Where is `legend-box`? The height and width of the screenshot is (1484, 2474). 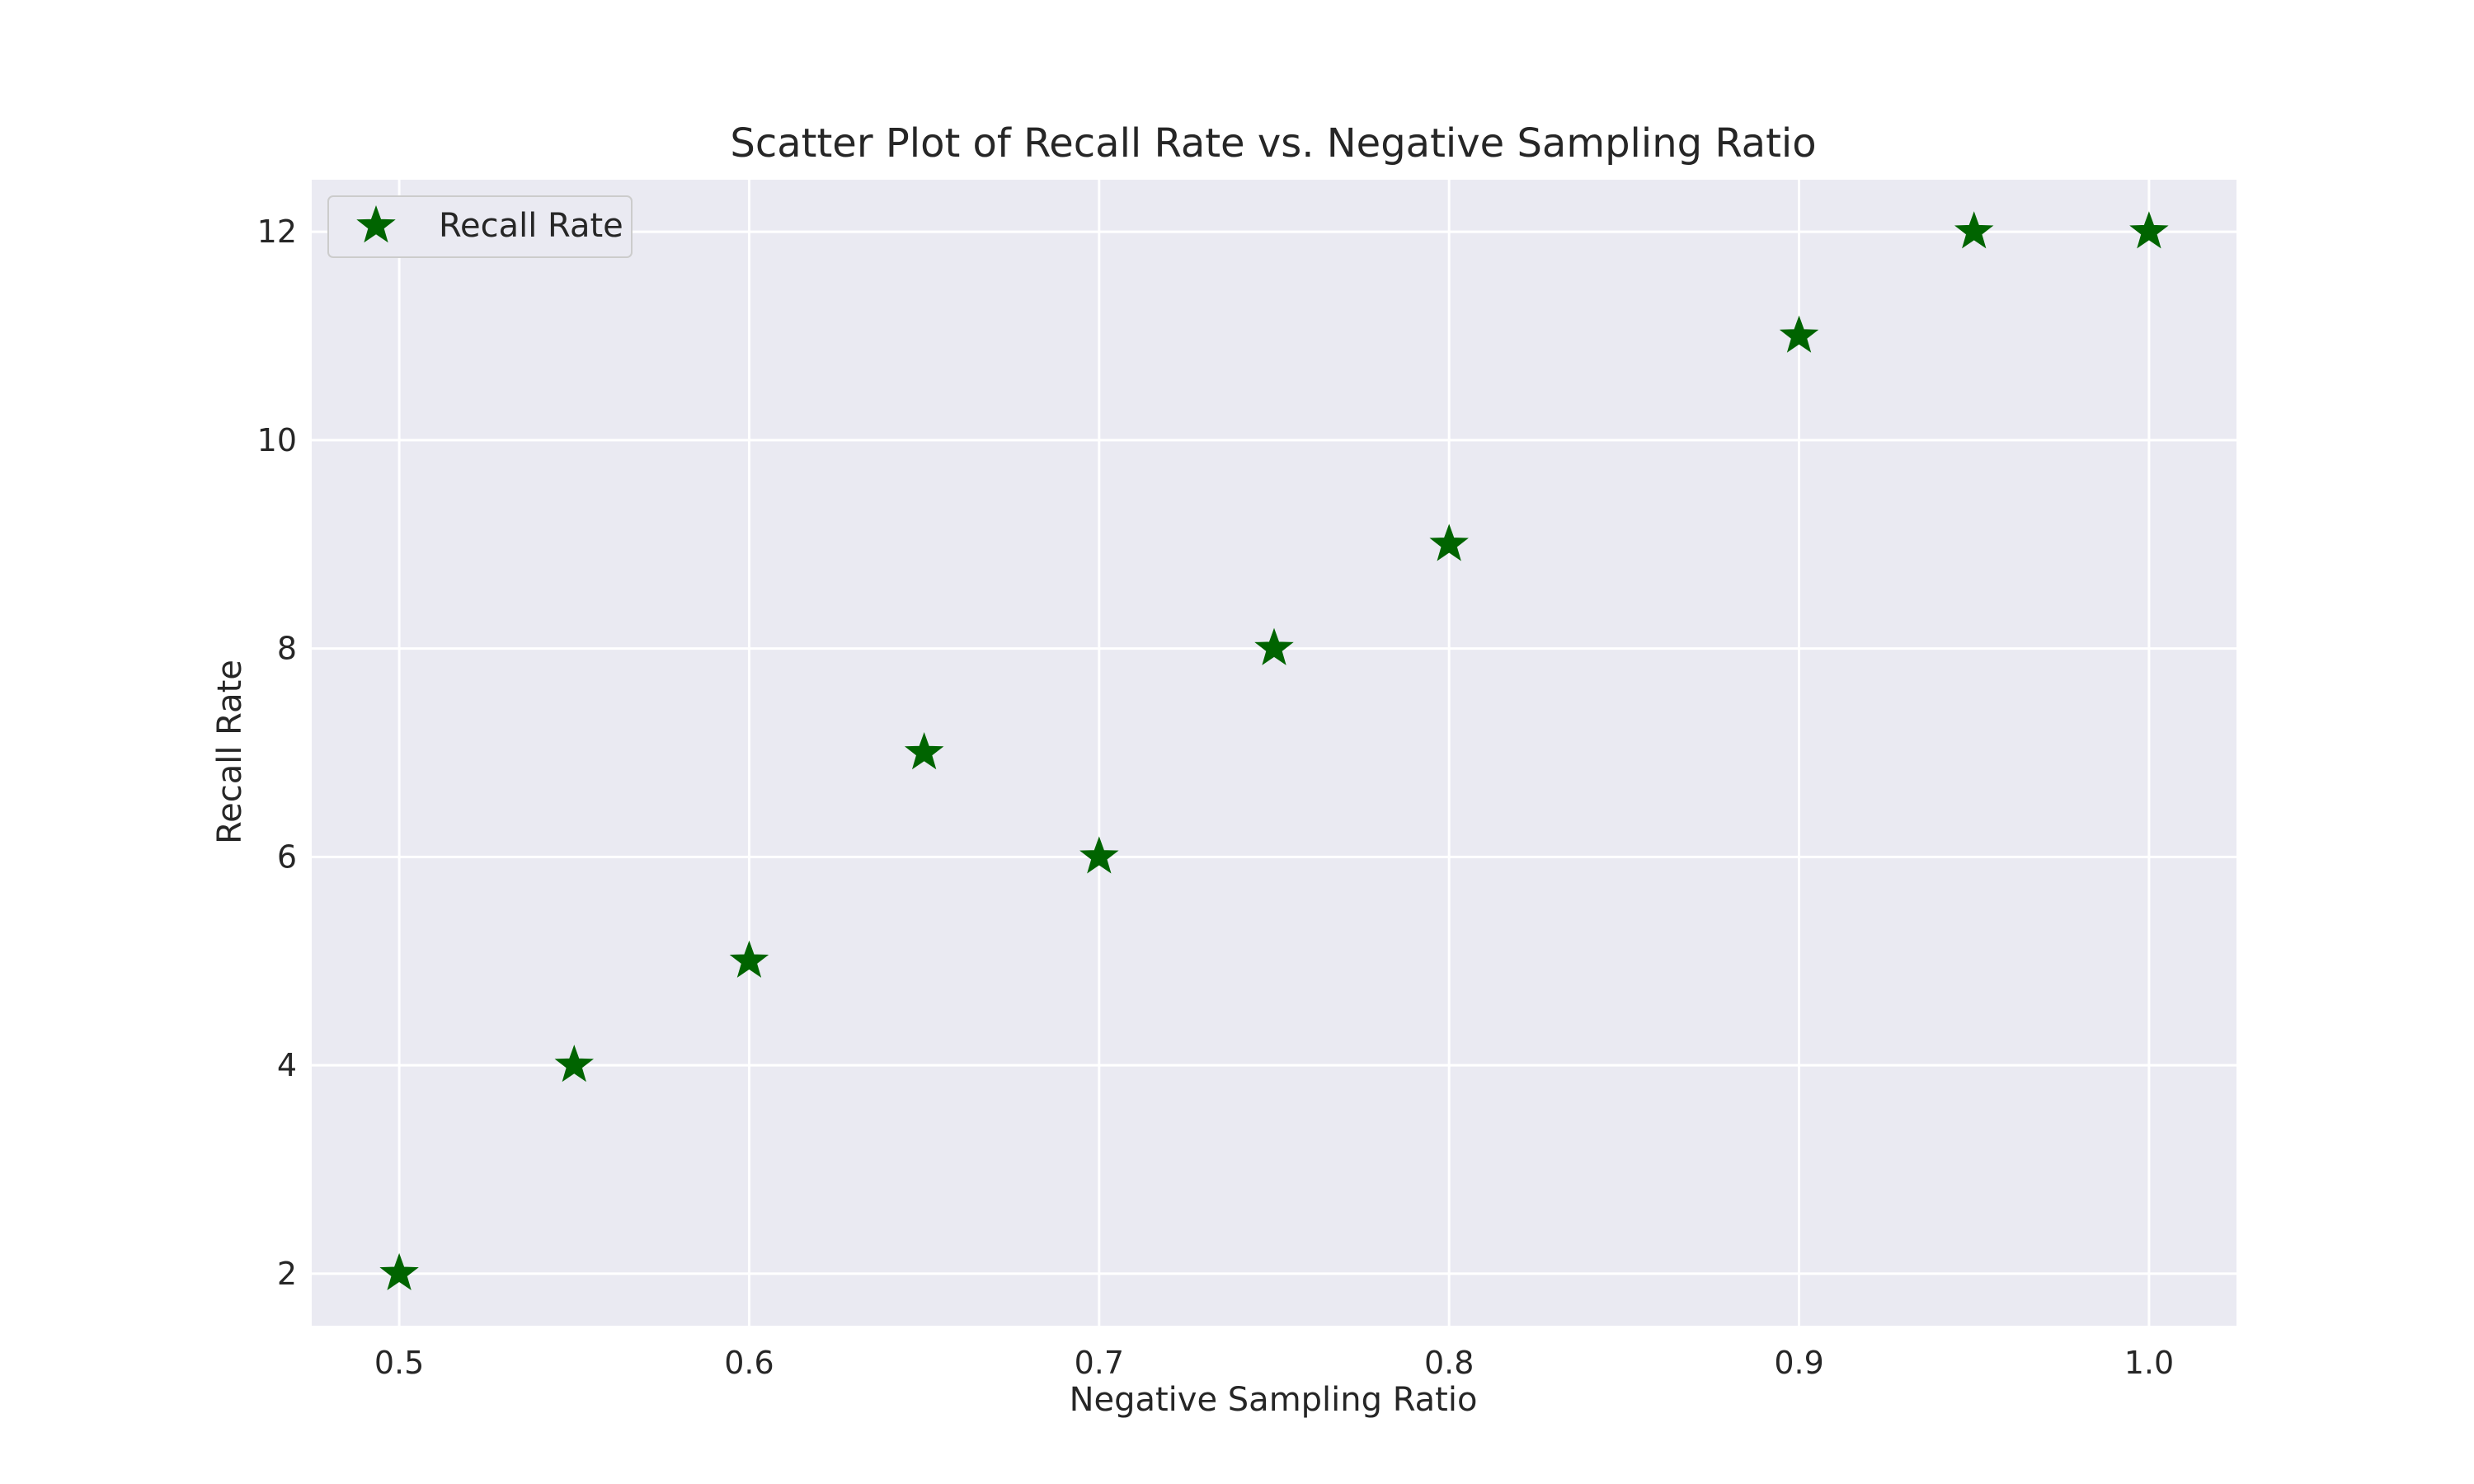
legend-box is located at coordinates (480, 226).